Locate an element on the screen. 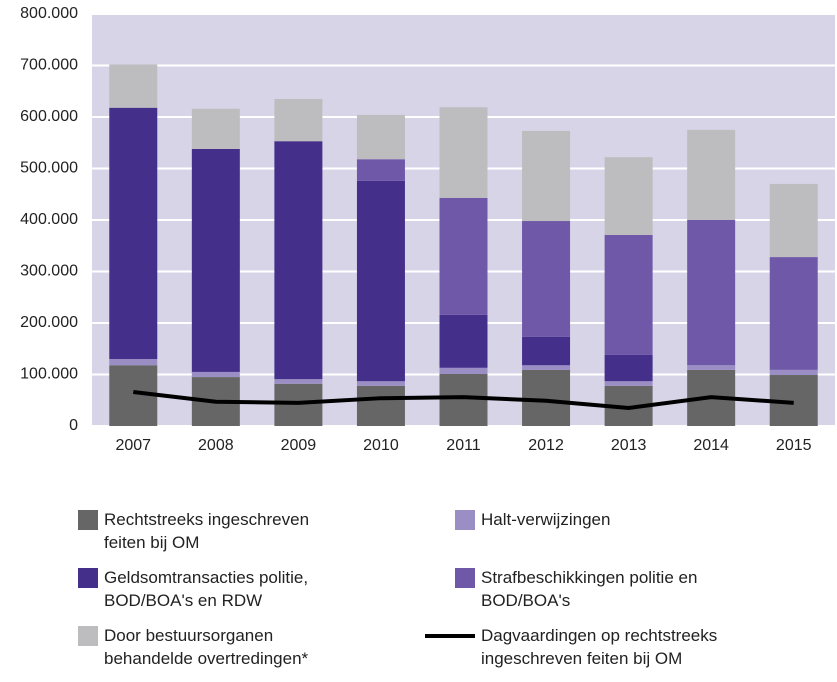 This screenshot has width=837, height=682. x-tick-label: 2009 is located at coordinates (299, 445).